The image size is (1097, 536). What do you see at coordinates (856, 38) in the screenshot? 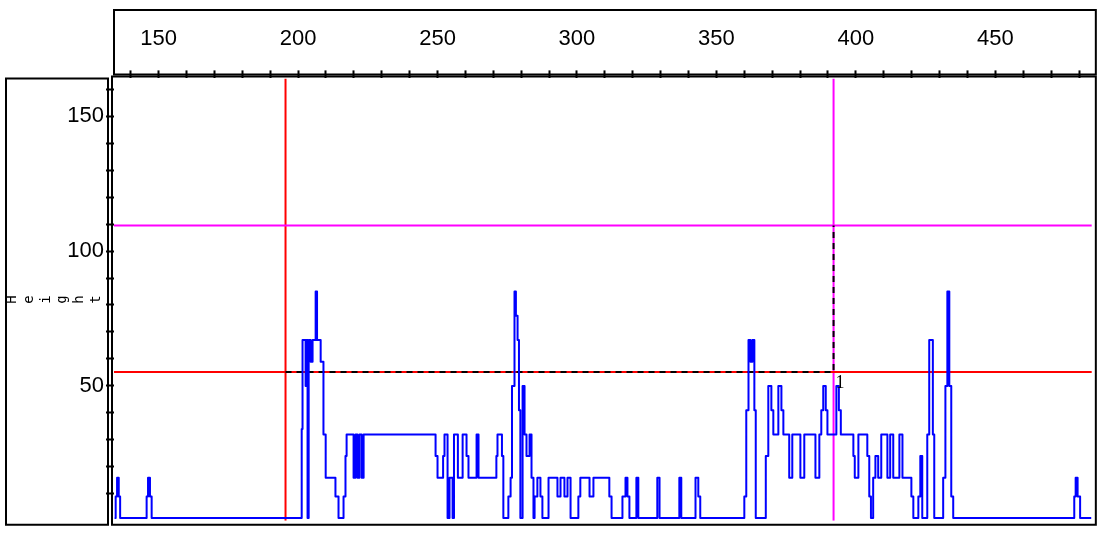
I see `x-tick-label: 400` at bounding box center [856, 38].